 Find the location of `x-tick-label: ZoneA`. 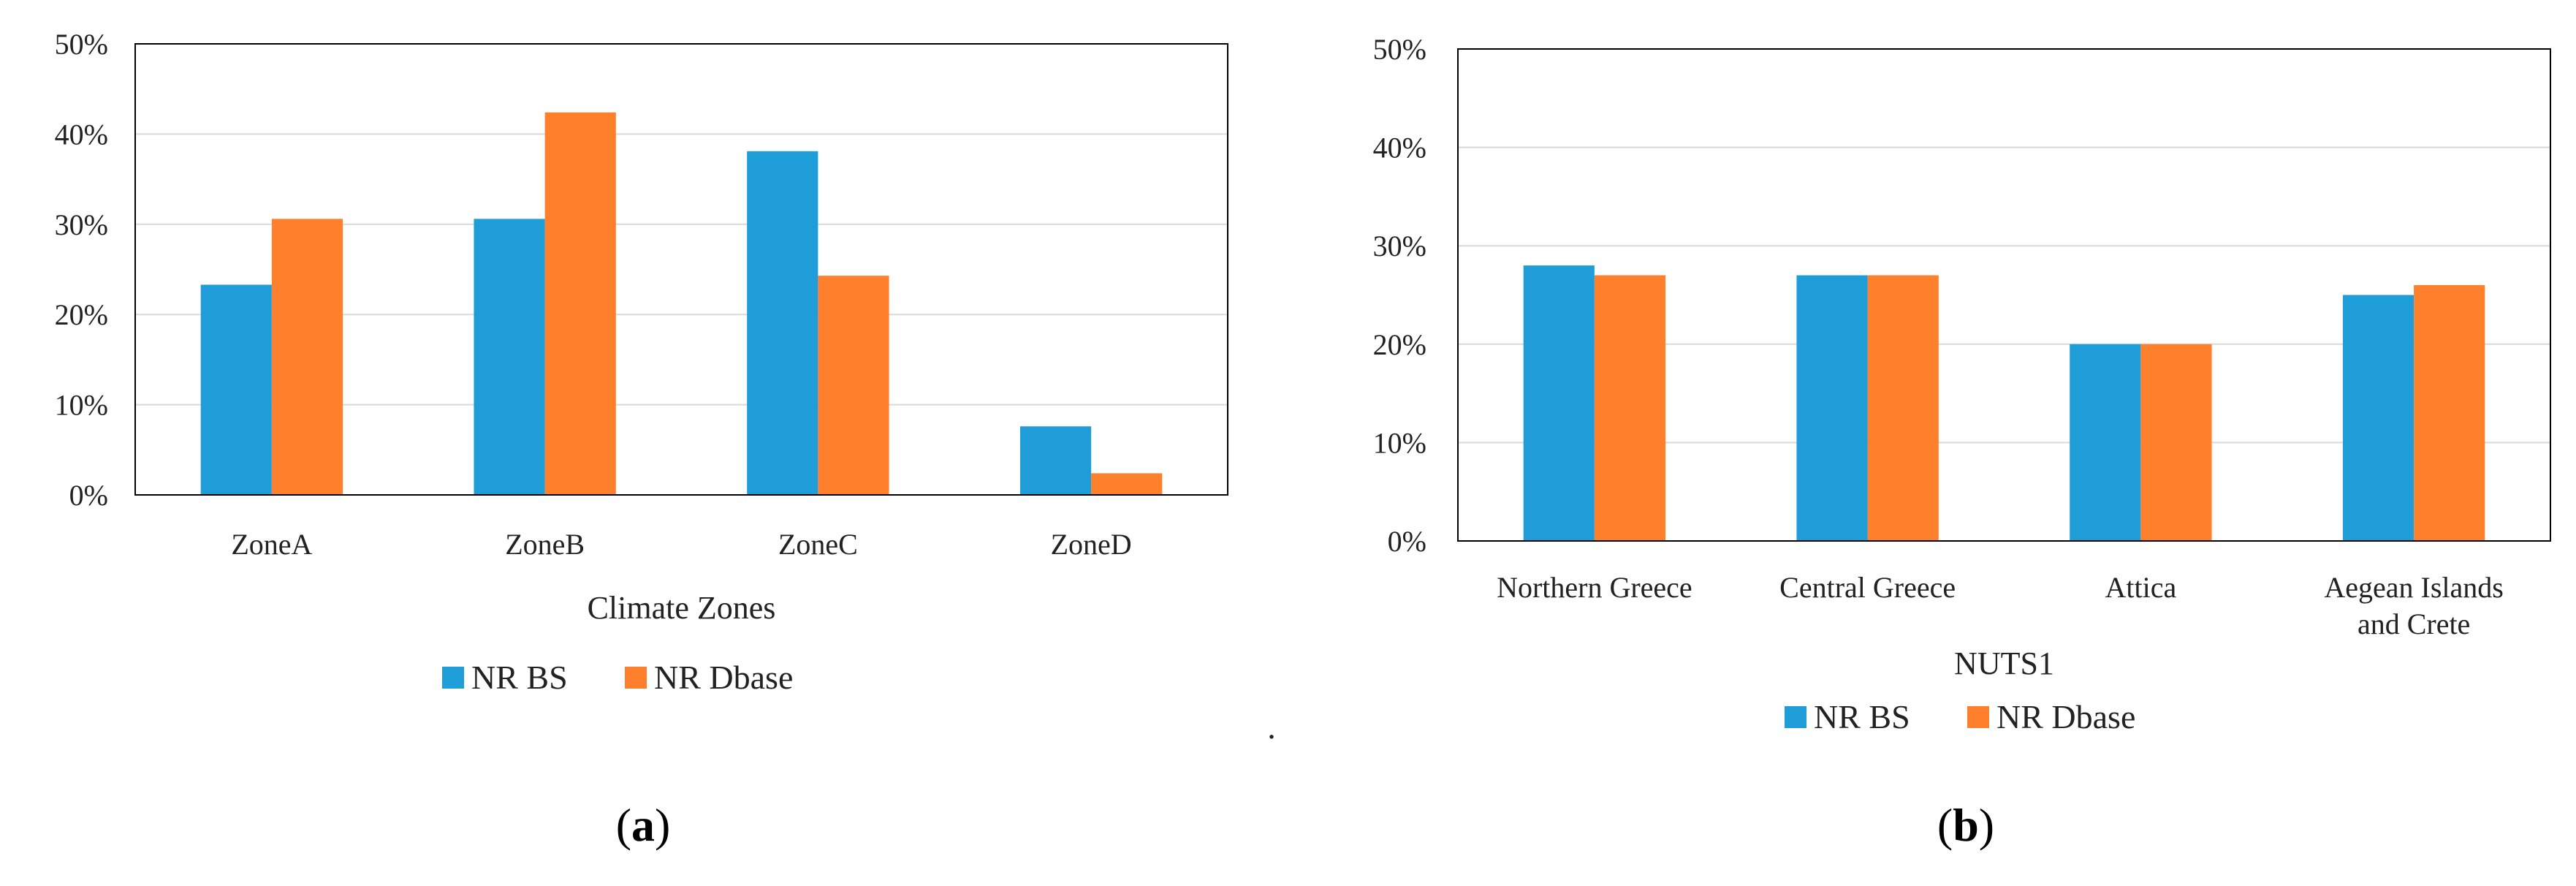

x-tick-label: ZoneA is located at coordinates (272, 545).